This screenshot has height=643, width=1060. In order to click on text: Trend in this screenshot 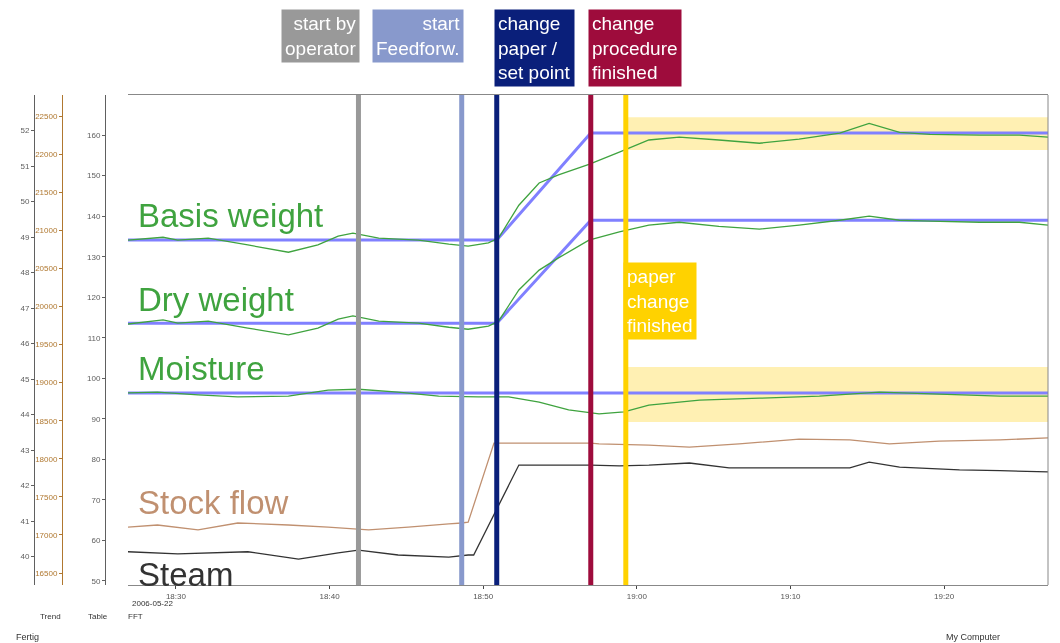, I will do `click(50, 616)`.